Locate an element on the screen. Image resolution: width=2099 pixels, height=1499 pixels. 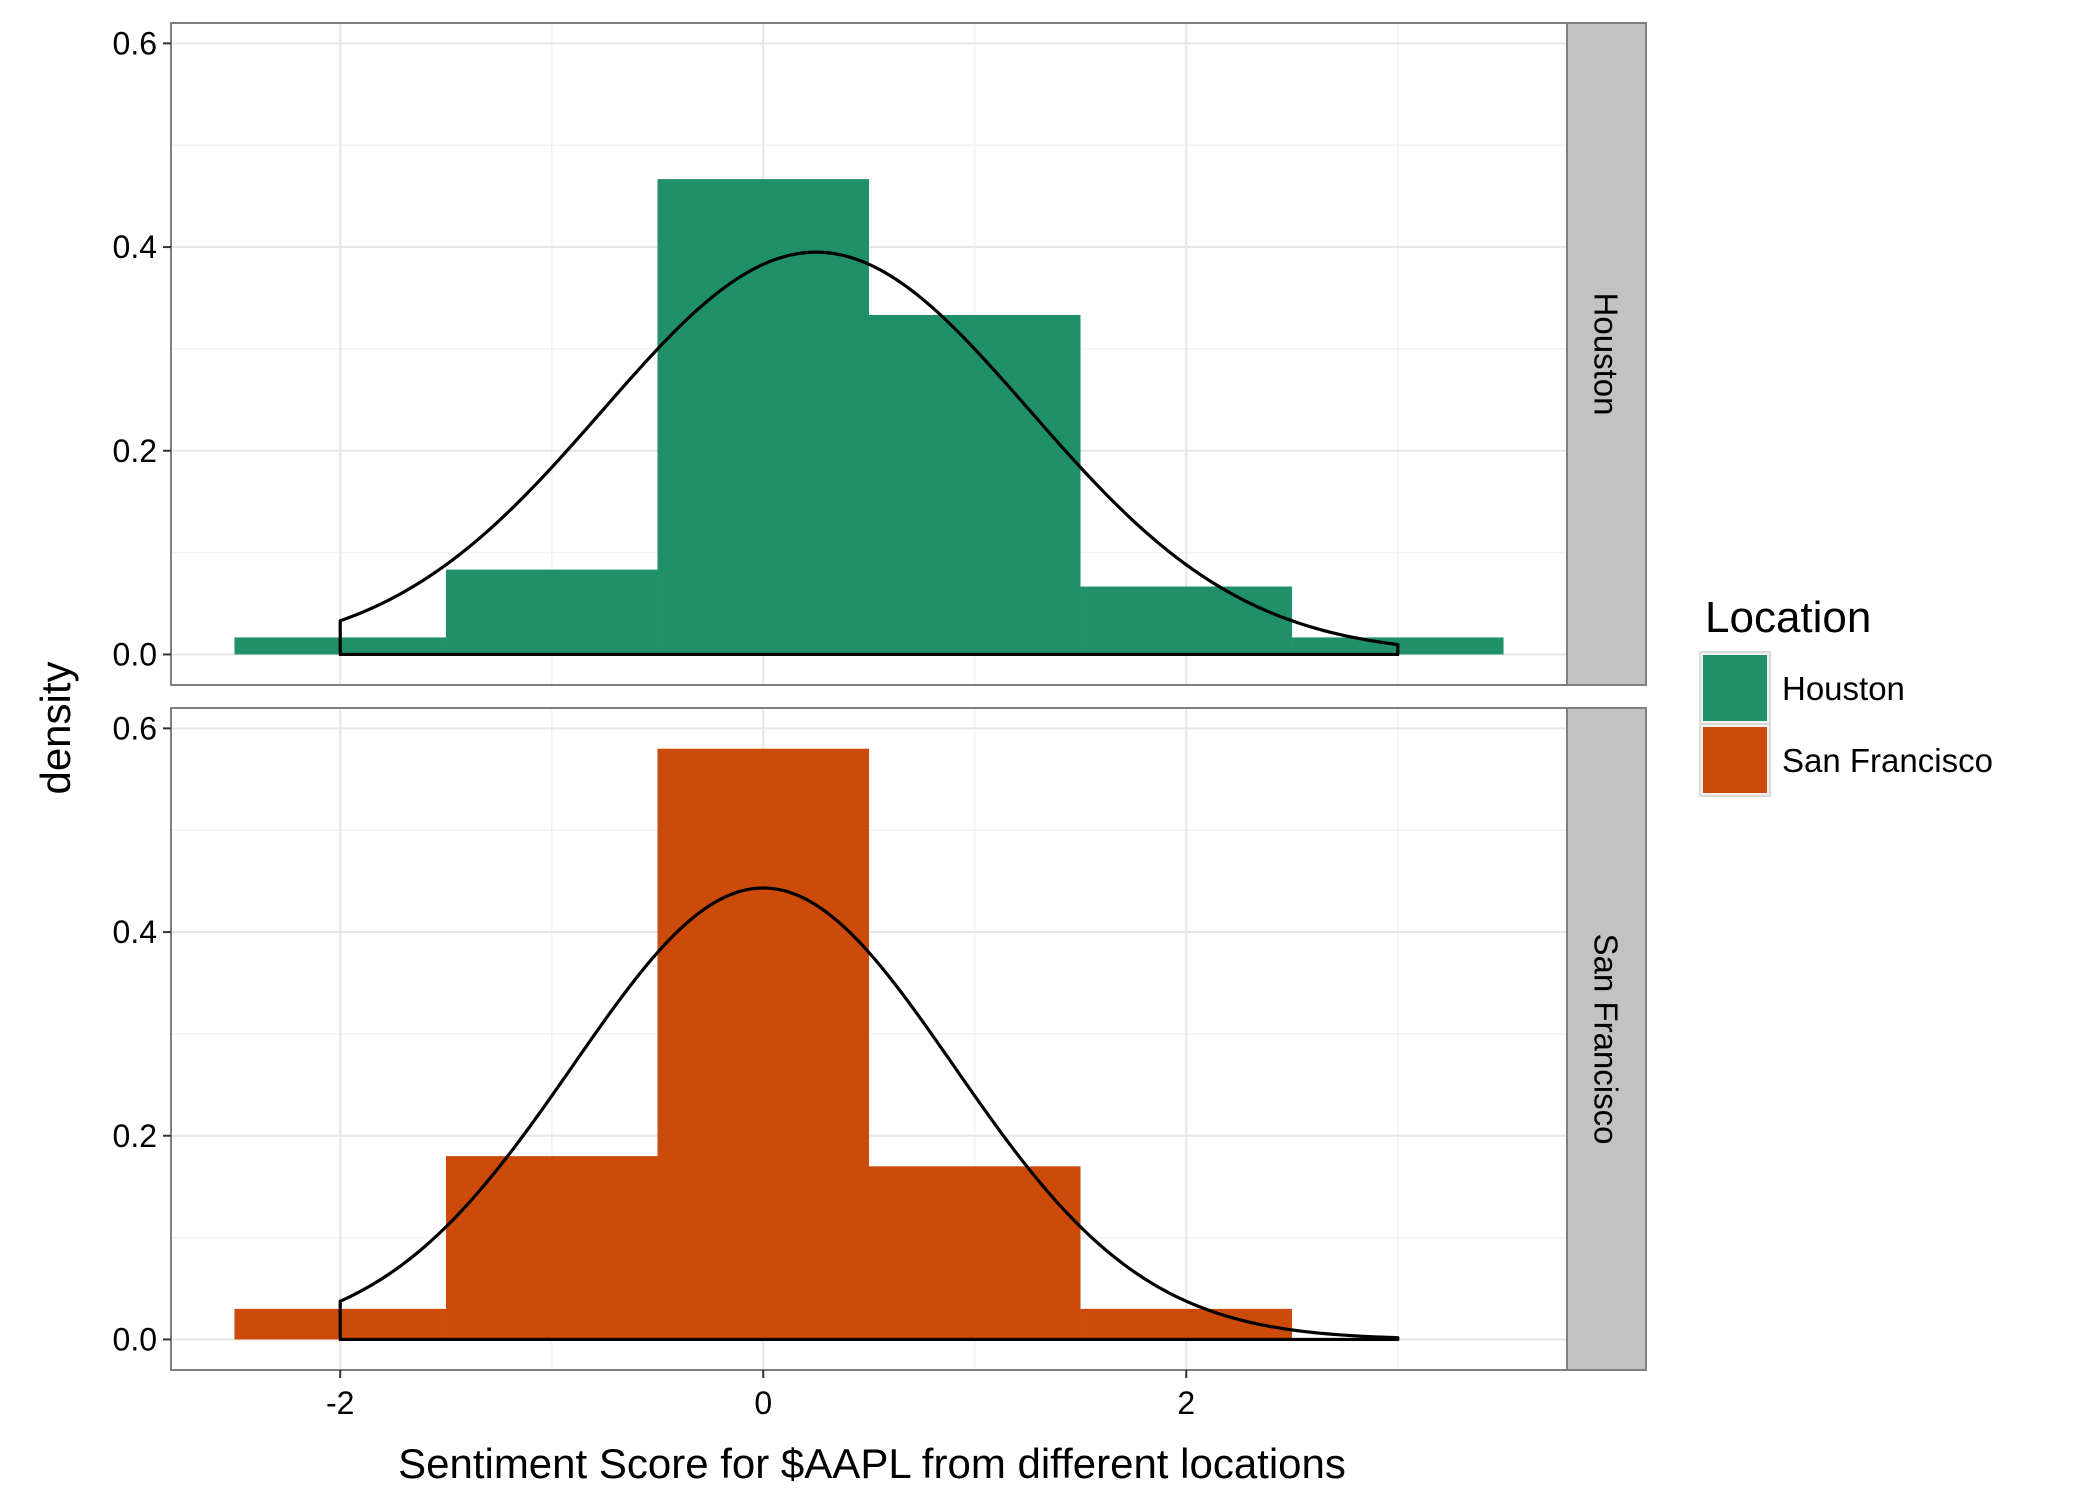
legend-title: Location is located at coordinates (1788, 617).